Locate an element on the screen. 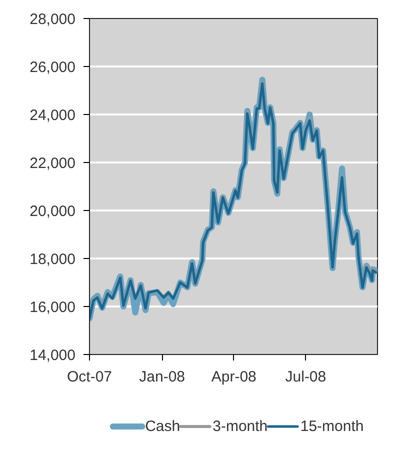 This screenshot has width=411, height=452. y-tick-label: 14,000 is located at coordinates (53, 355).